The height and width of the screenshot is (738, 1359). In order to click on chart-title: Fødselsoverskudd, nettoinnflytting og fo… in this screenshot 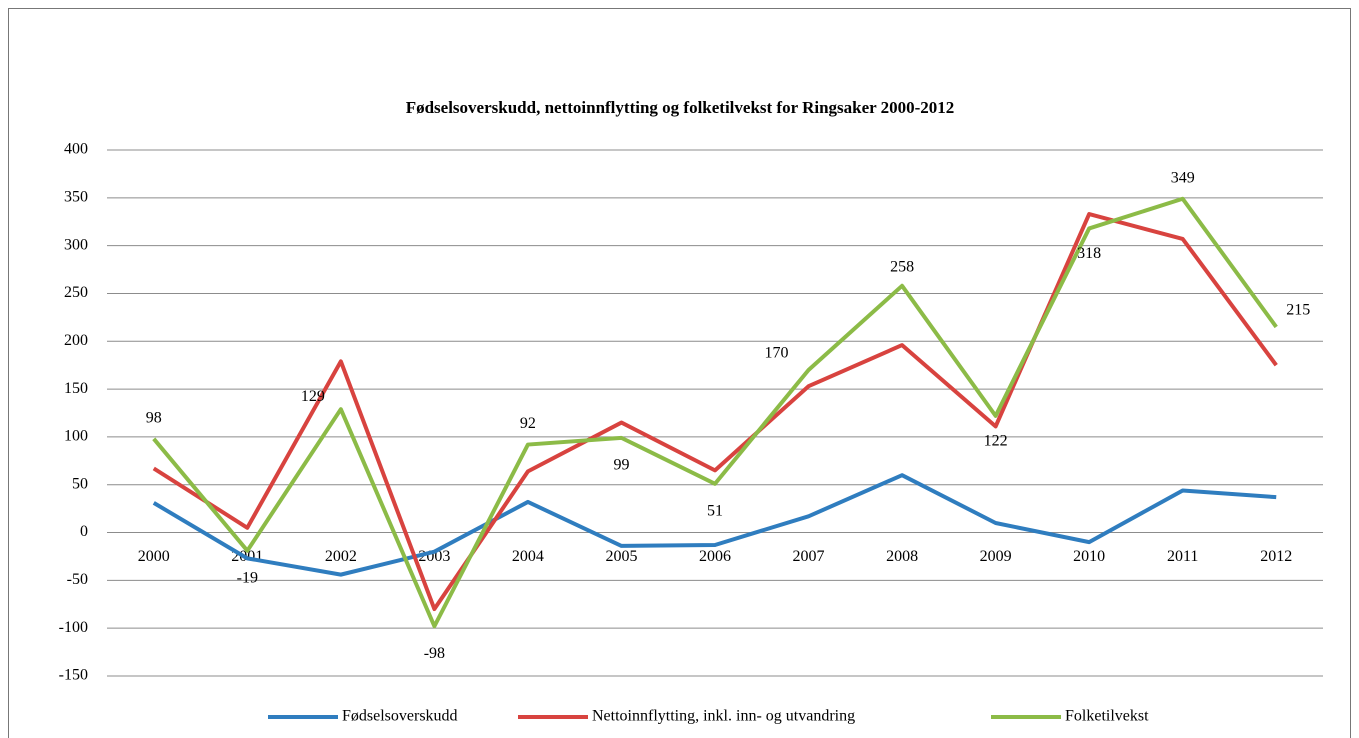, I will do `click(680, 107)`.